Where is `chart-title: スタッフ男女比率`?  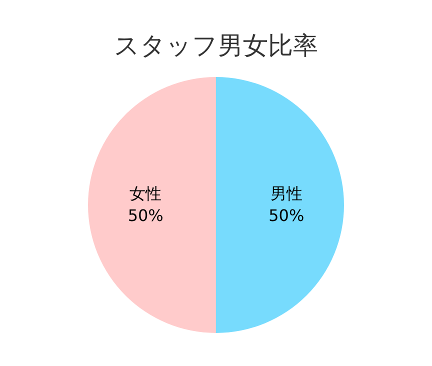 chart-title: スタッフ男女比率 is located at coordinates (216, 45).